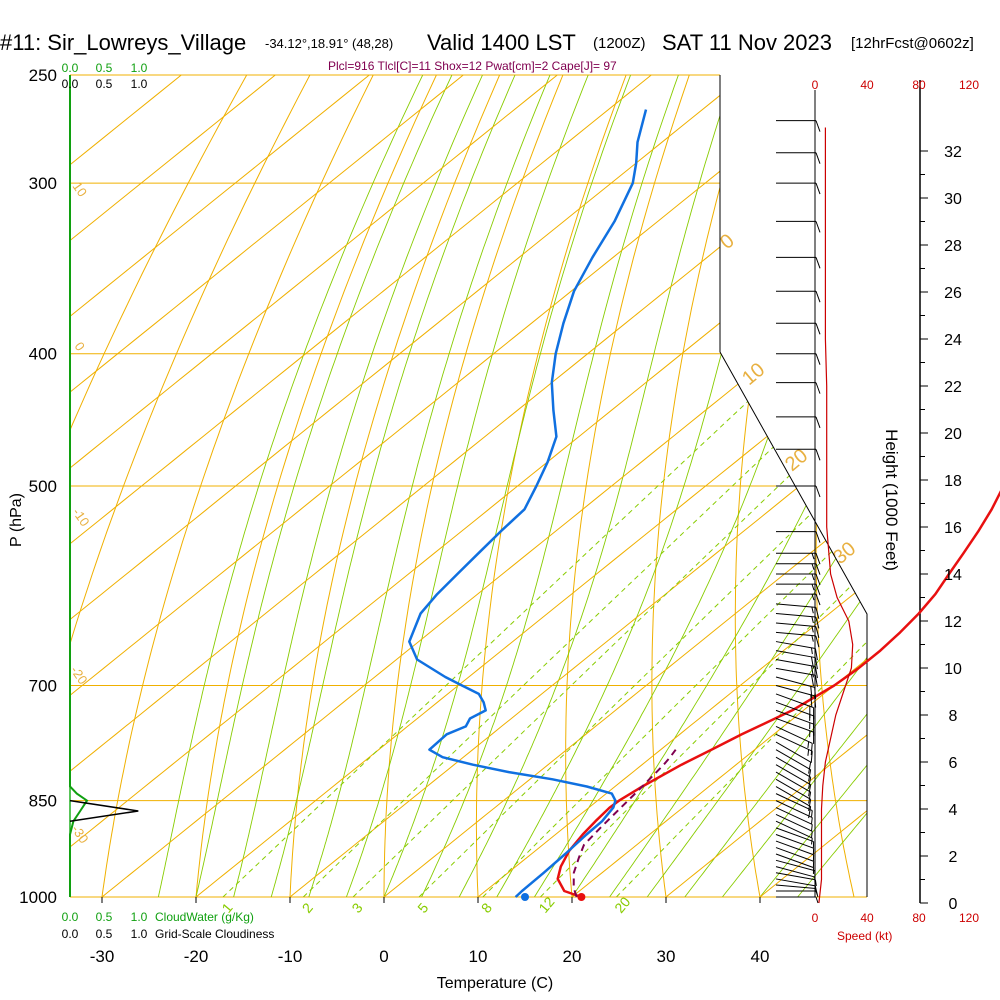 Image resolution: width=1000 pixels, height=1000 pixels. What do you see at coordinates (525, 897) in the screenshot?
I see `surface-dewpoint-marker` at bounding box center [525, 897].